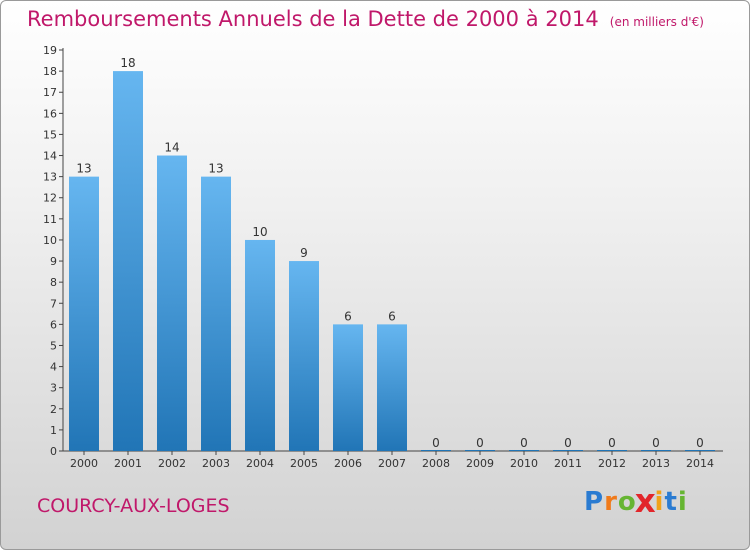 This screenshot has height=550, width=750. I want to click on x-tick-label: 2004, so click(260, 463).